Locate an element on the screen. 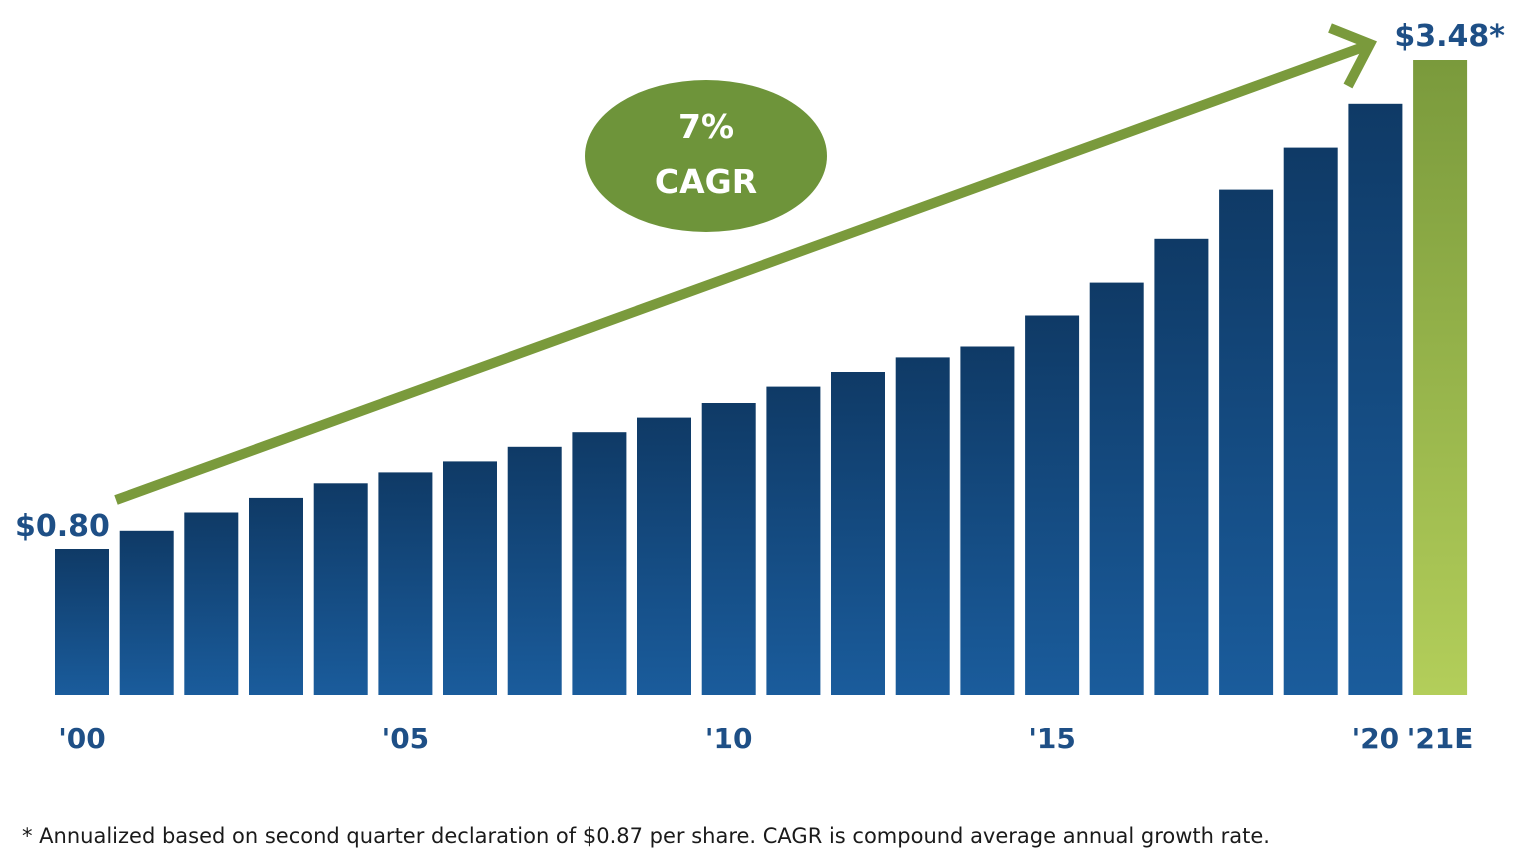 The width and height of the screenshot is (1533, 860). cagr-rate-text: 7% is located at coordinates (706, 126).